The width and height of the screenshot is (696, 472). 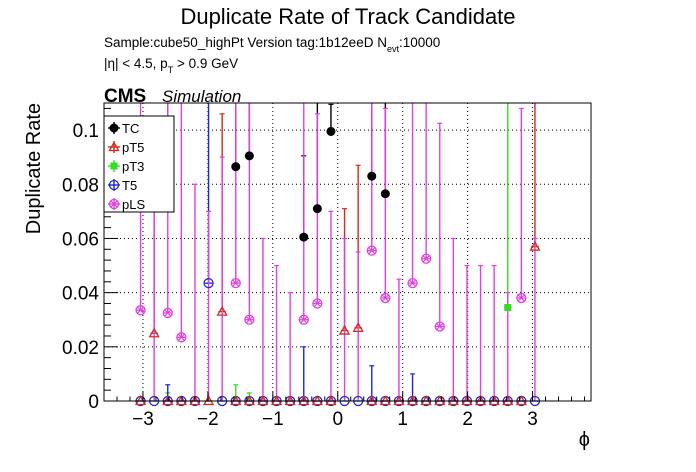 I want to click on legend-label-pt3: pT3, so click(x=133, y=166).